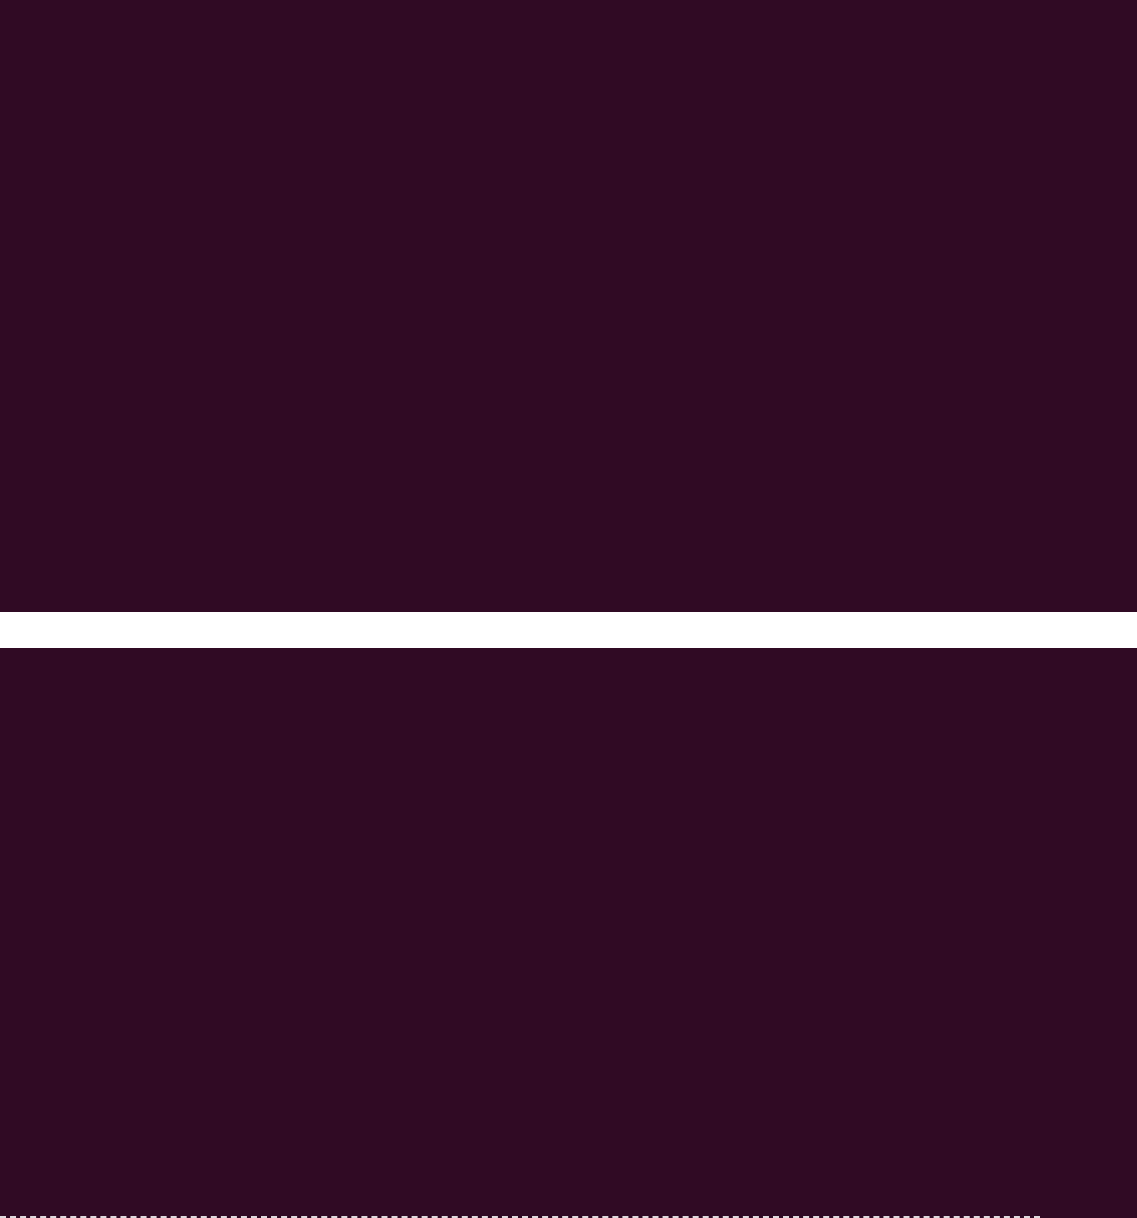 The height and width of the screenshot is (1218, 1137). What do you see at coordinates (520, 1217) in the screenshot?
I see `dashed-separator` at bounding box center [520, 1217].